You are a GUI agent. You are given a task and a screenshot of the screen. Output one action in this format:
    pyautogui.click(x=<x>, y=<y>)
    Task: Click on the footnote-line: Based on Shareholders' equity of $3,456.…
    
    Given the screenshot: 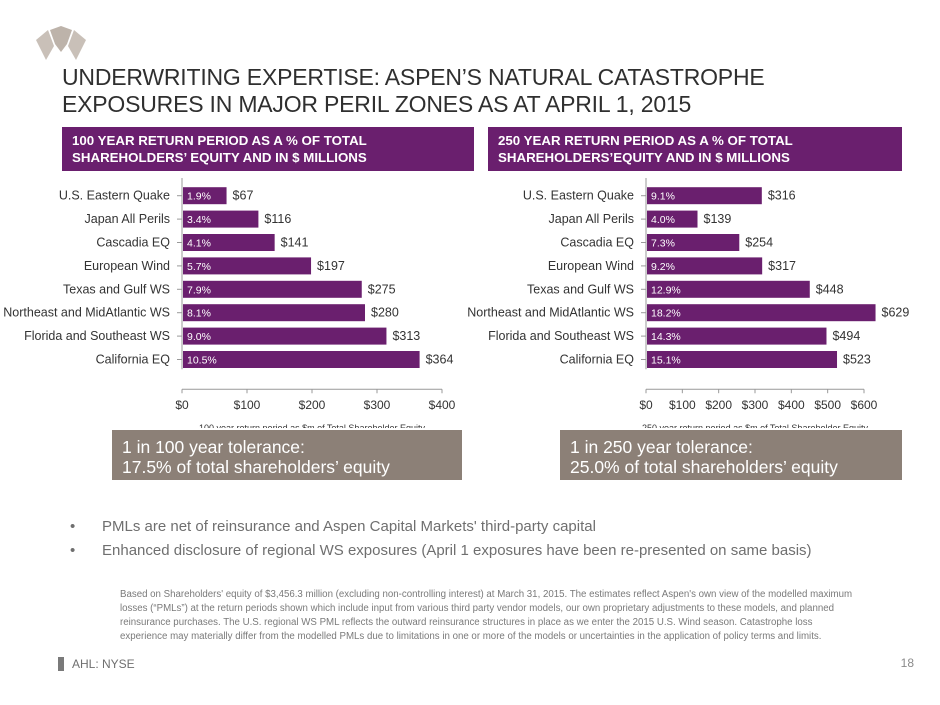 What is the action you would take?
    pyautogui.click(x=486, y=594)
    